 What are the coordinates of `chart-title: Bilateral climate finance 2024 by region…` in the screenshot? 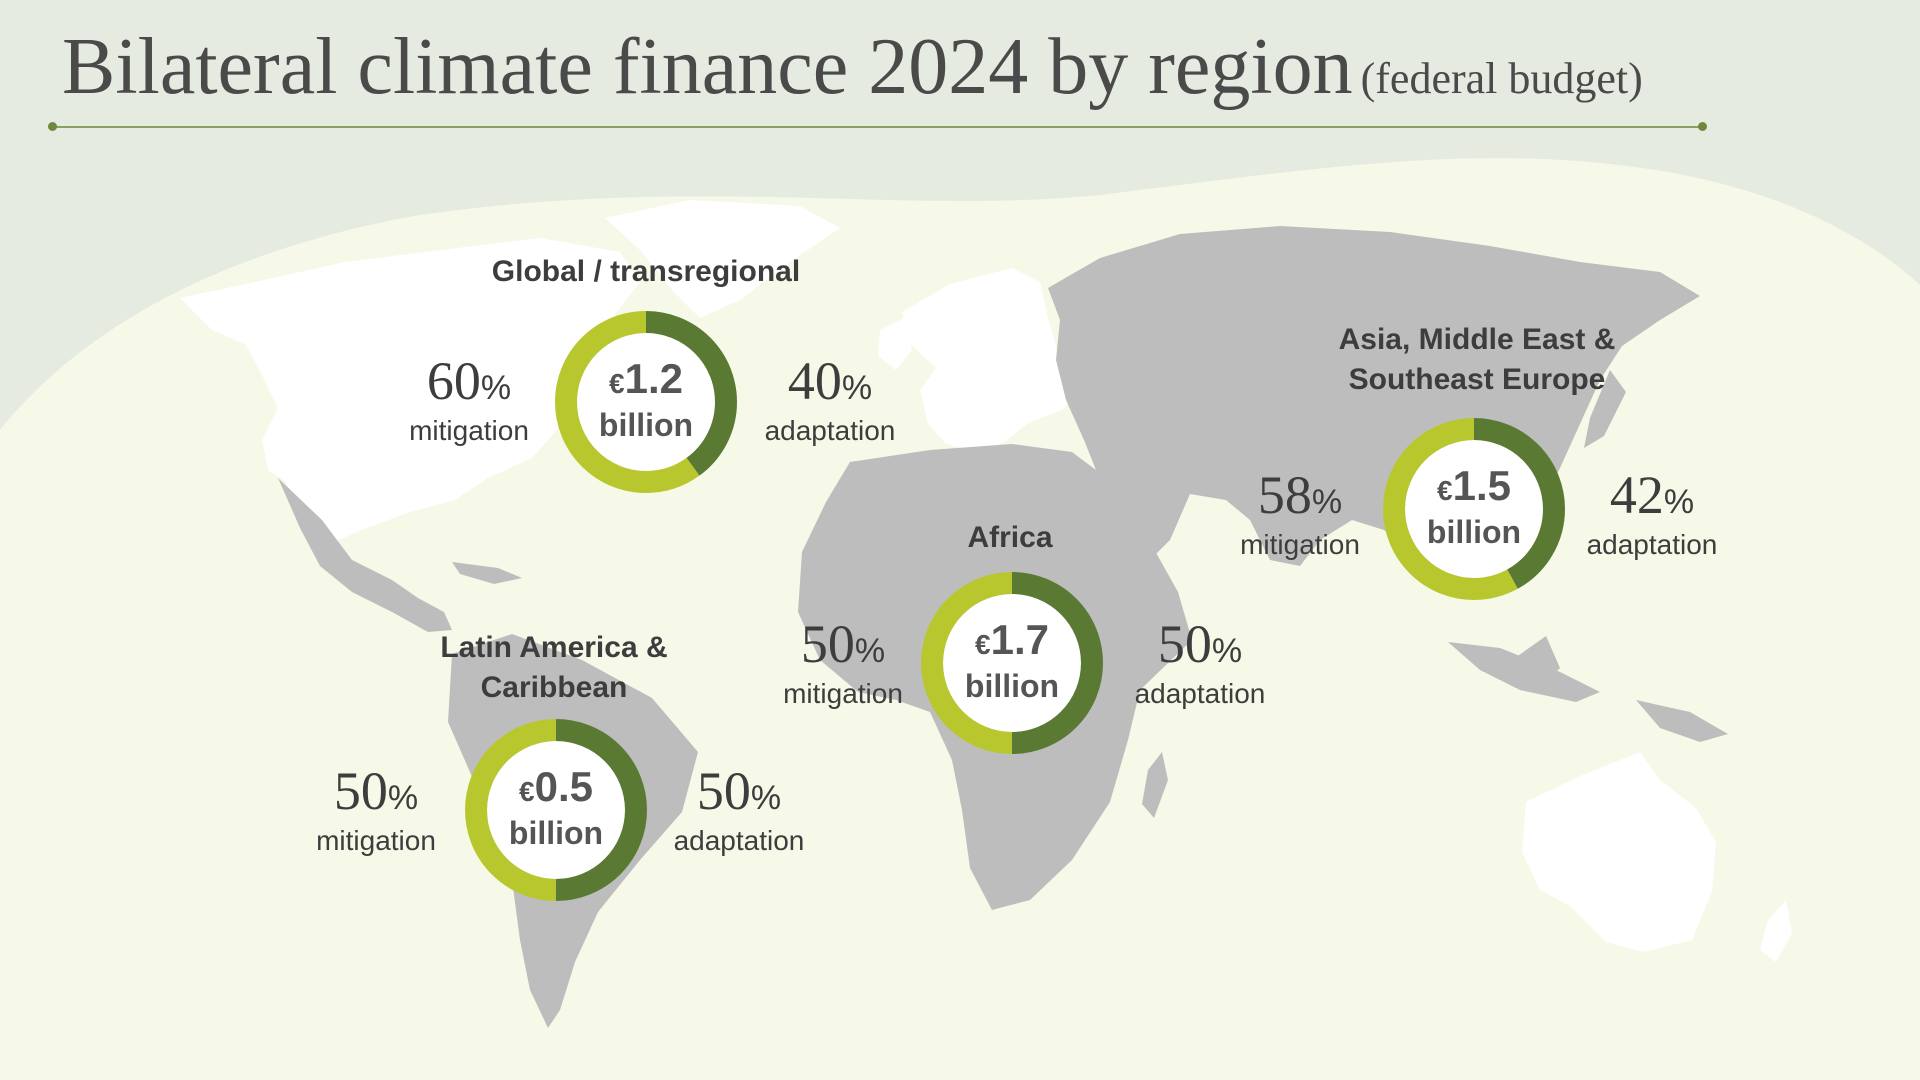 It's located at (852, 67).